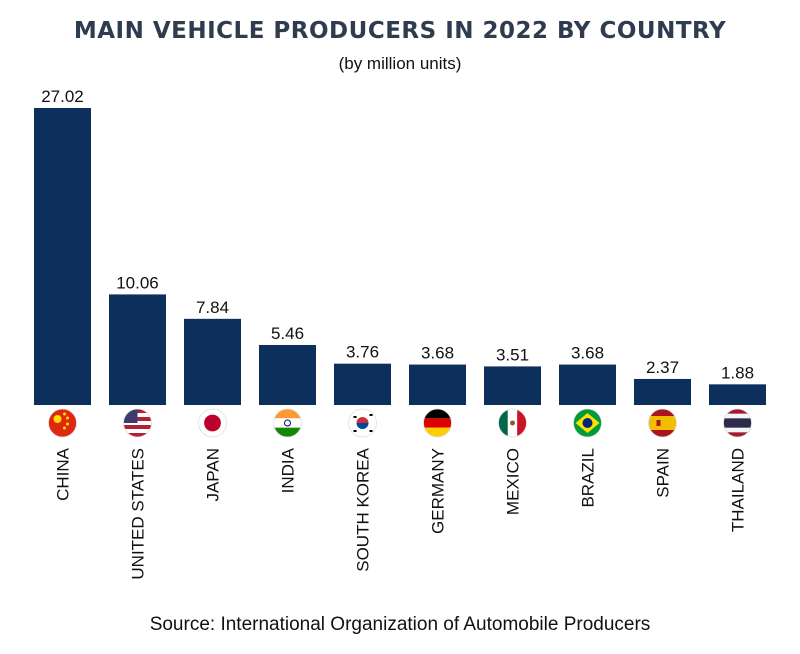  What do you see at coordinates (137, 349) in the screenshot?
I see `bar-united-states` at bounding box center [137, 349].